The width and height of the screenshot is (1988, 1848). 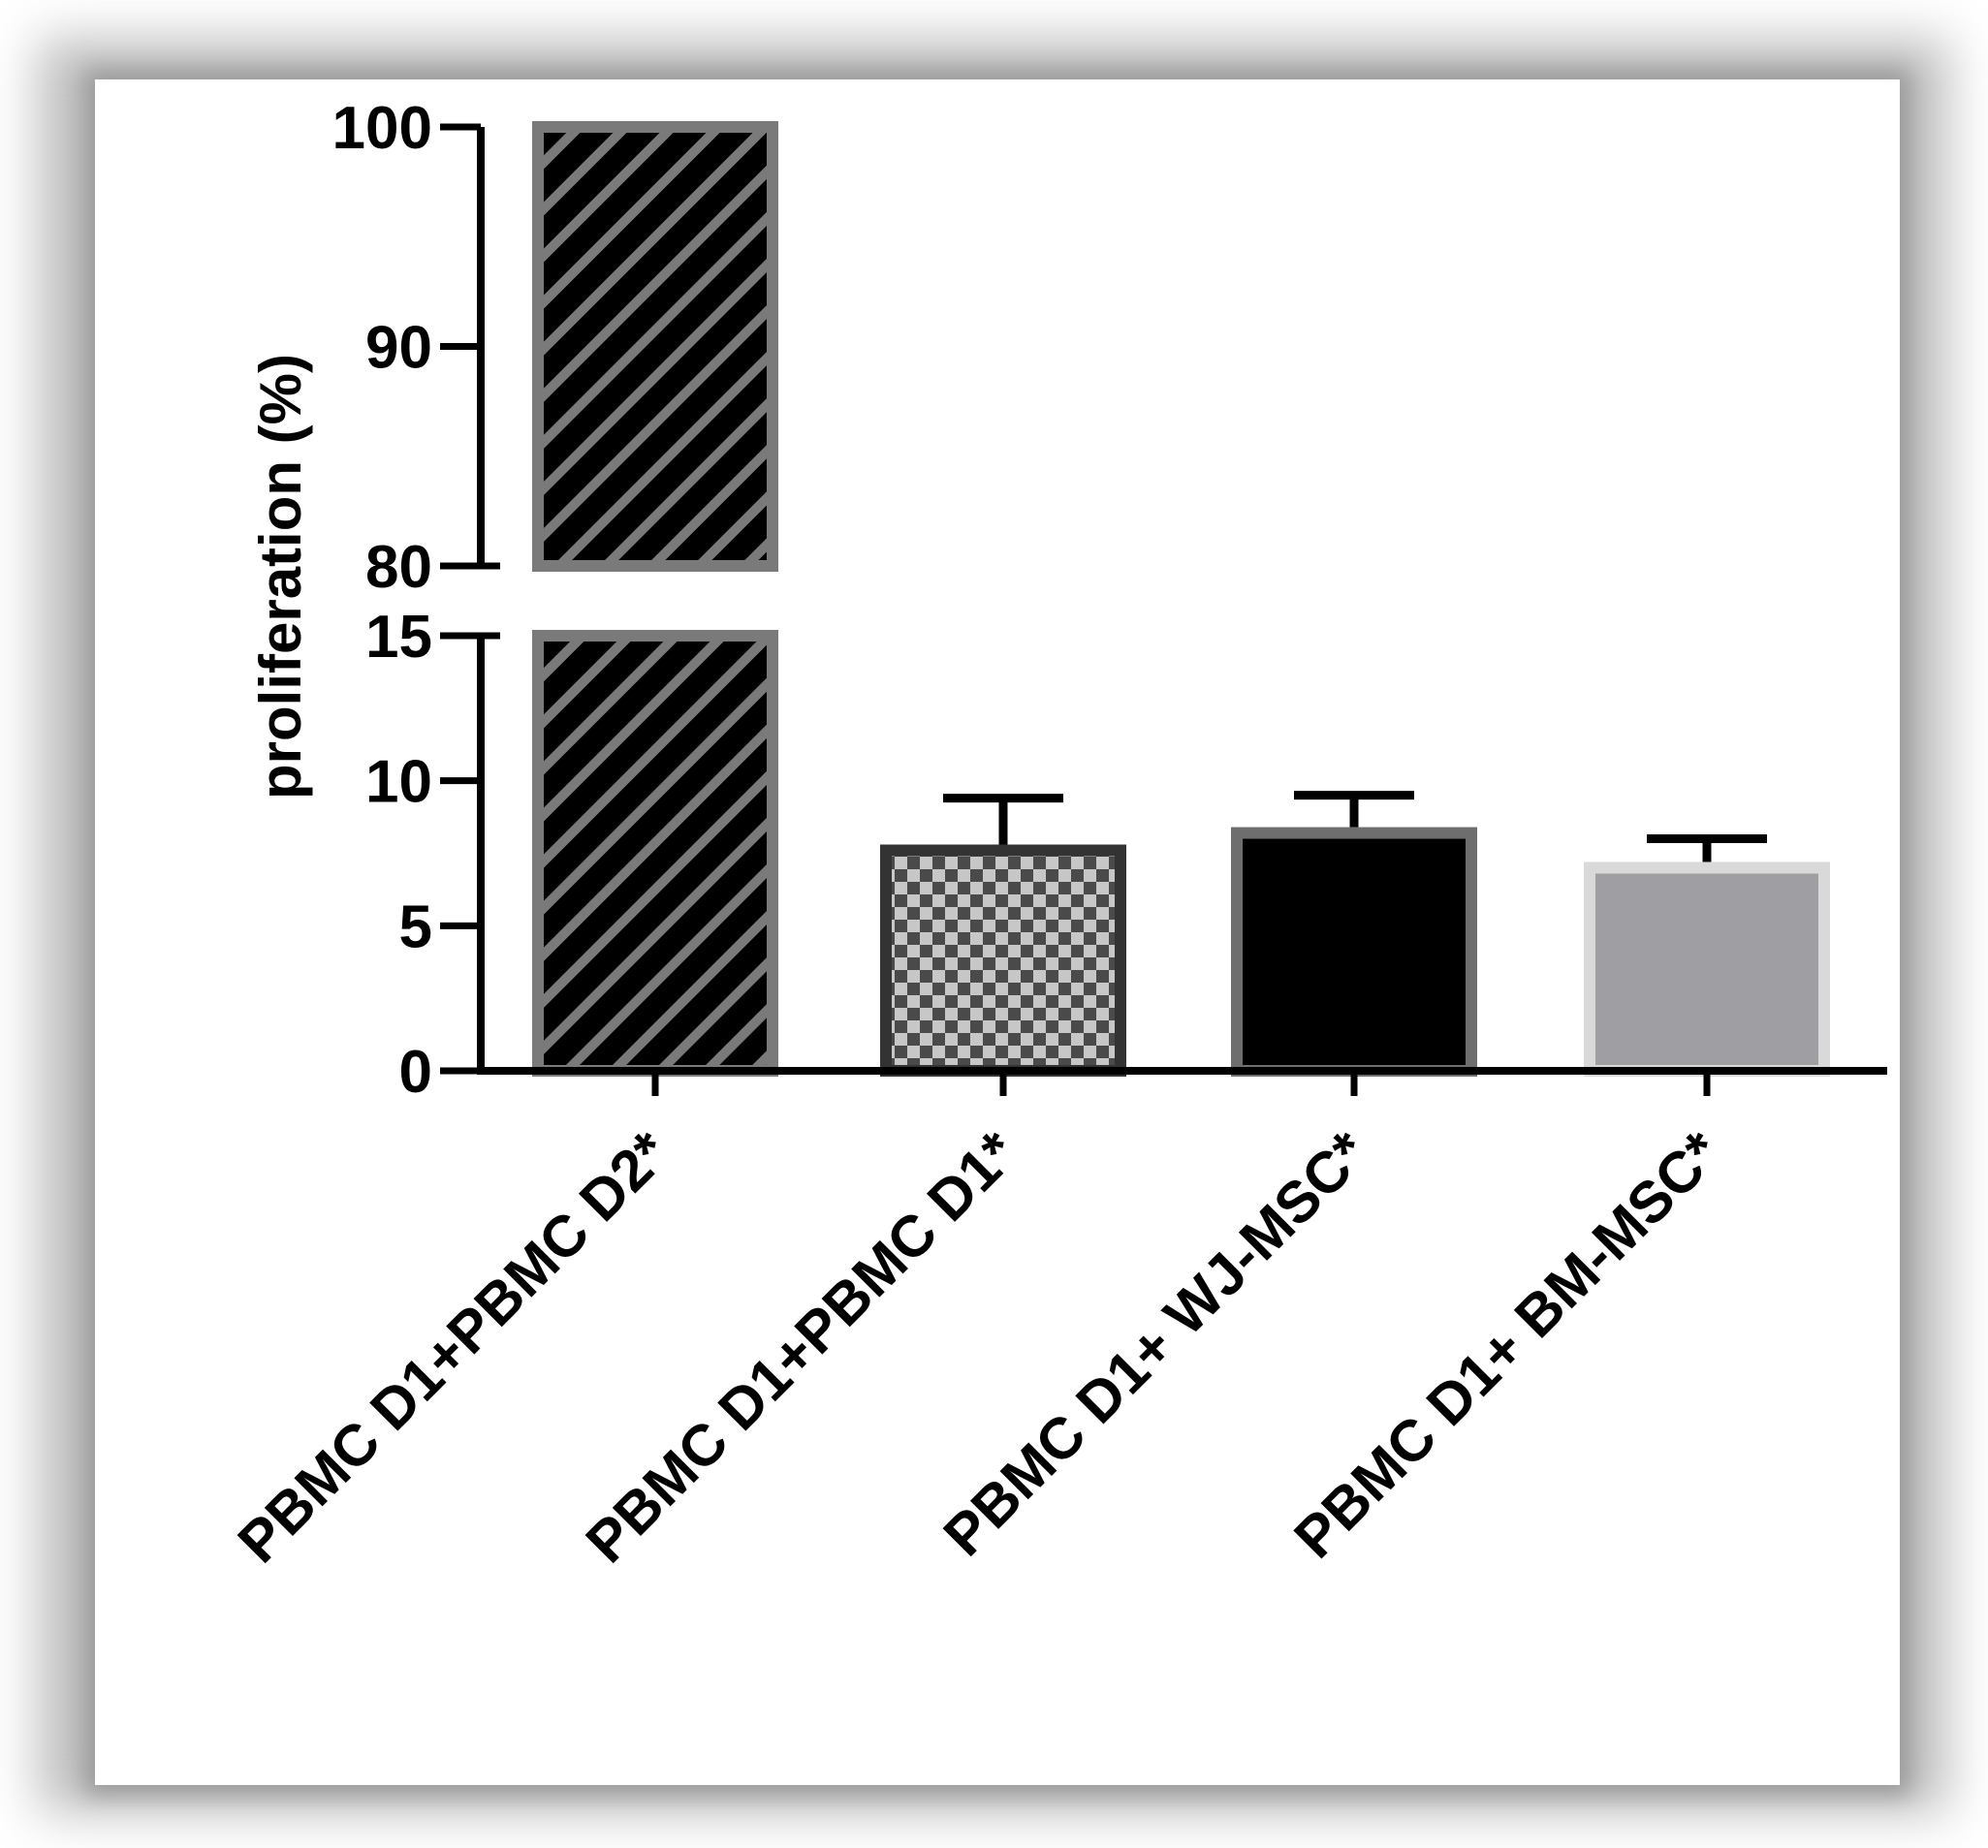 What do you see at coordinates (415, 1072) in the screenshot?
I see `y-tick-label: 0` at bounding box center [415, 1072].